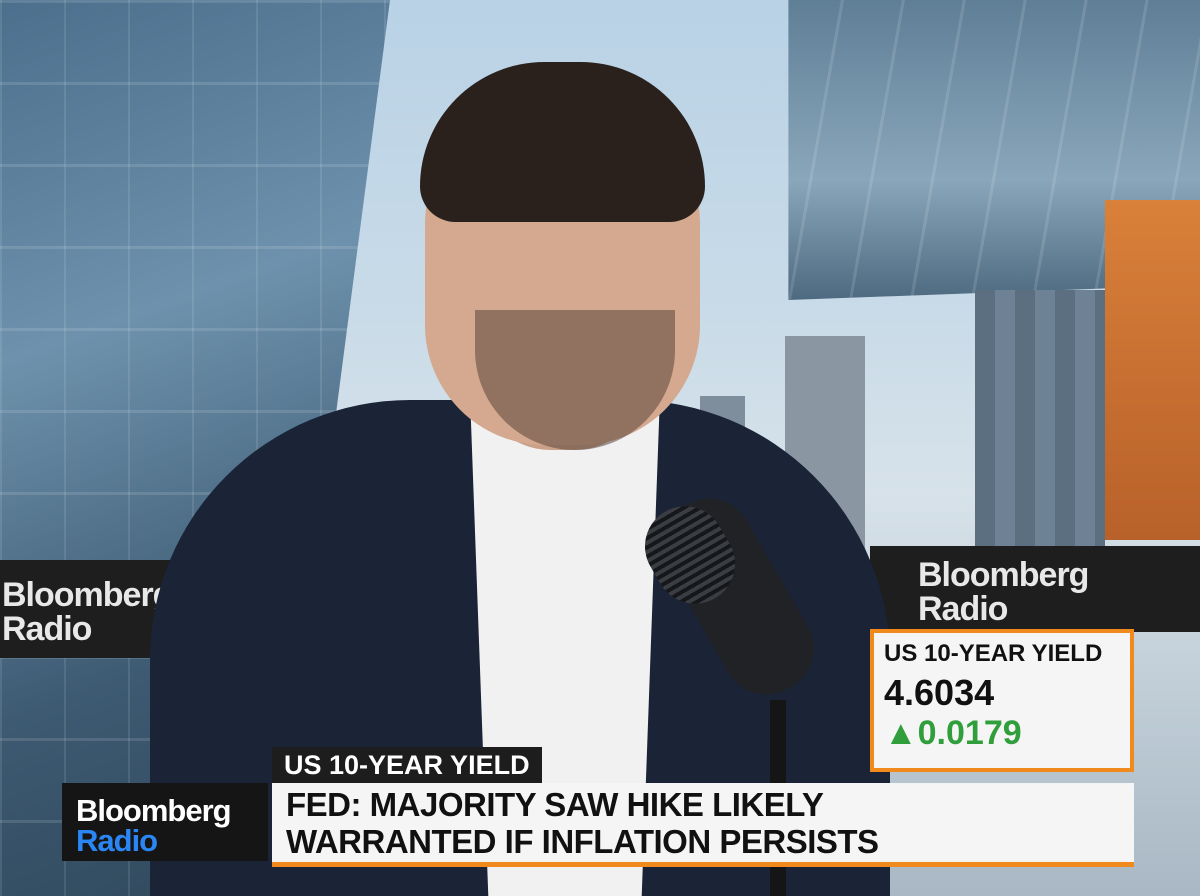  What do you see at coordinates (1002, 700) in the screenshot?
I see `yield-quote-box` at bounding box center [1002, 700].